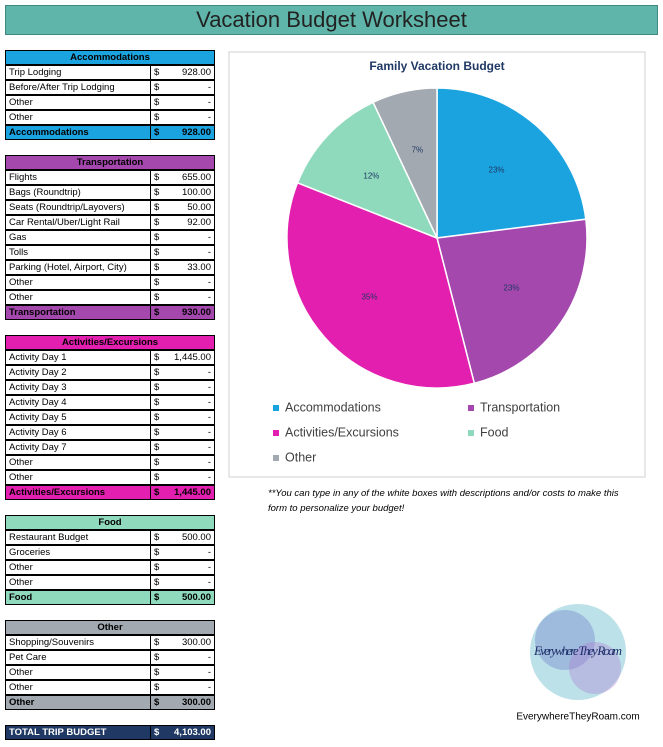 Image resolution: width=663 pixels, height=747 pixels. Describe the element at coordinates (158, 732) in the screenshot. I see `grand-total-currency: $` at that location.